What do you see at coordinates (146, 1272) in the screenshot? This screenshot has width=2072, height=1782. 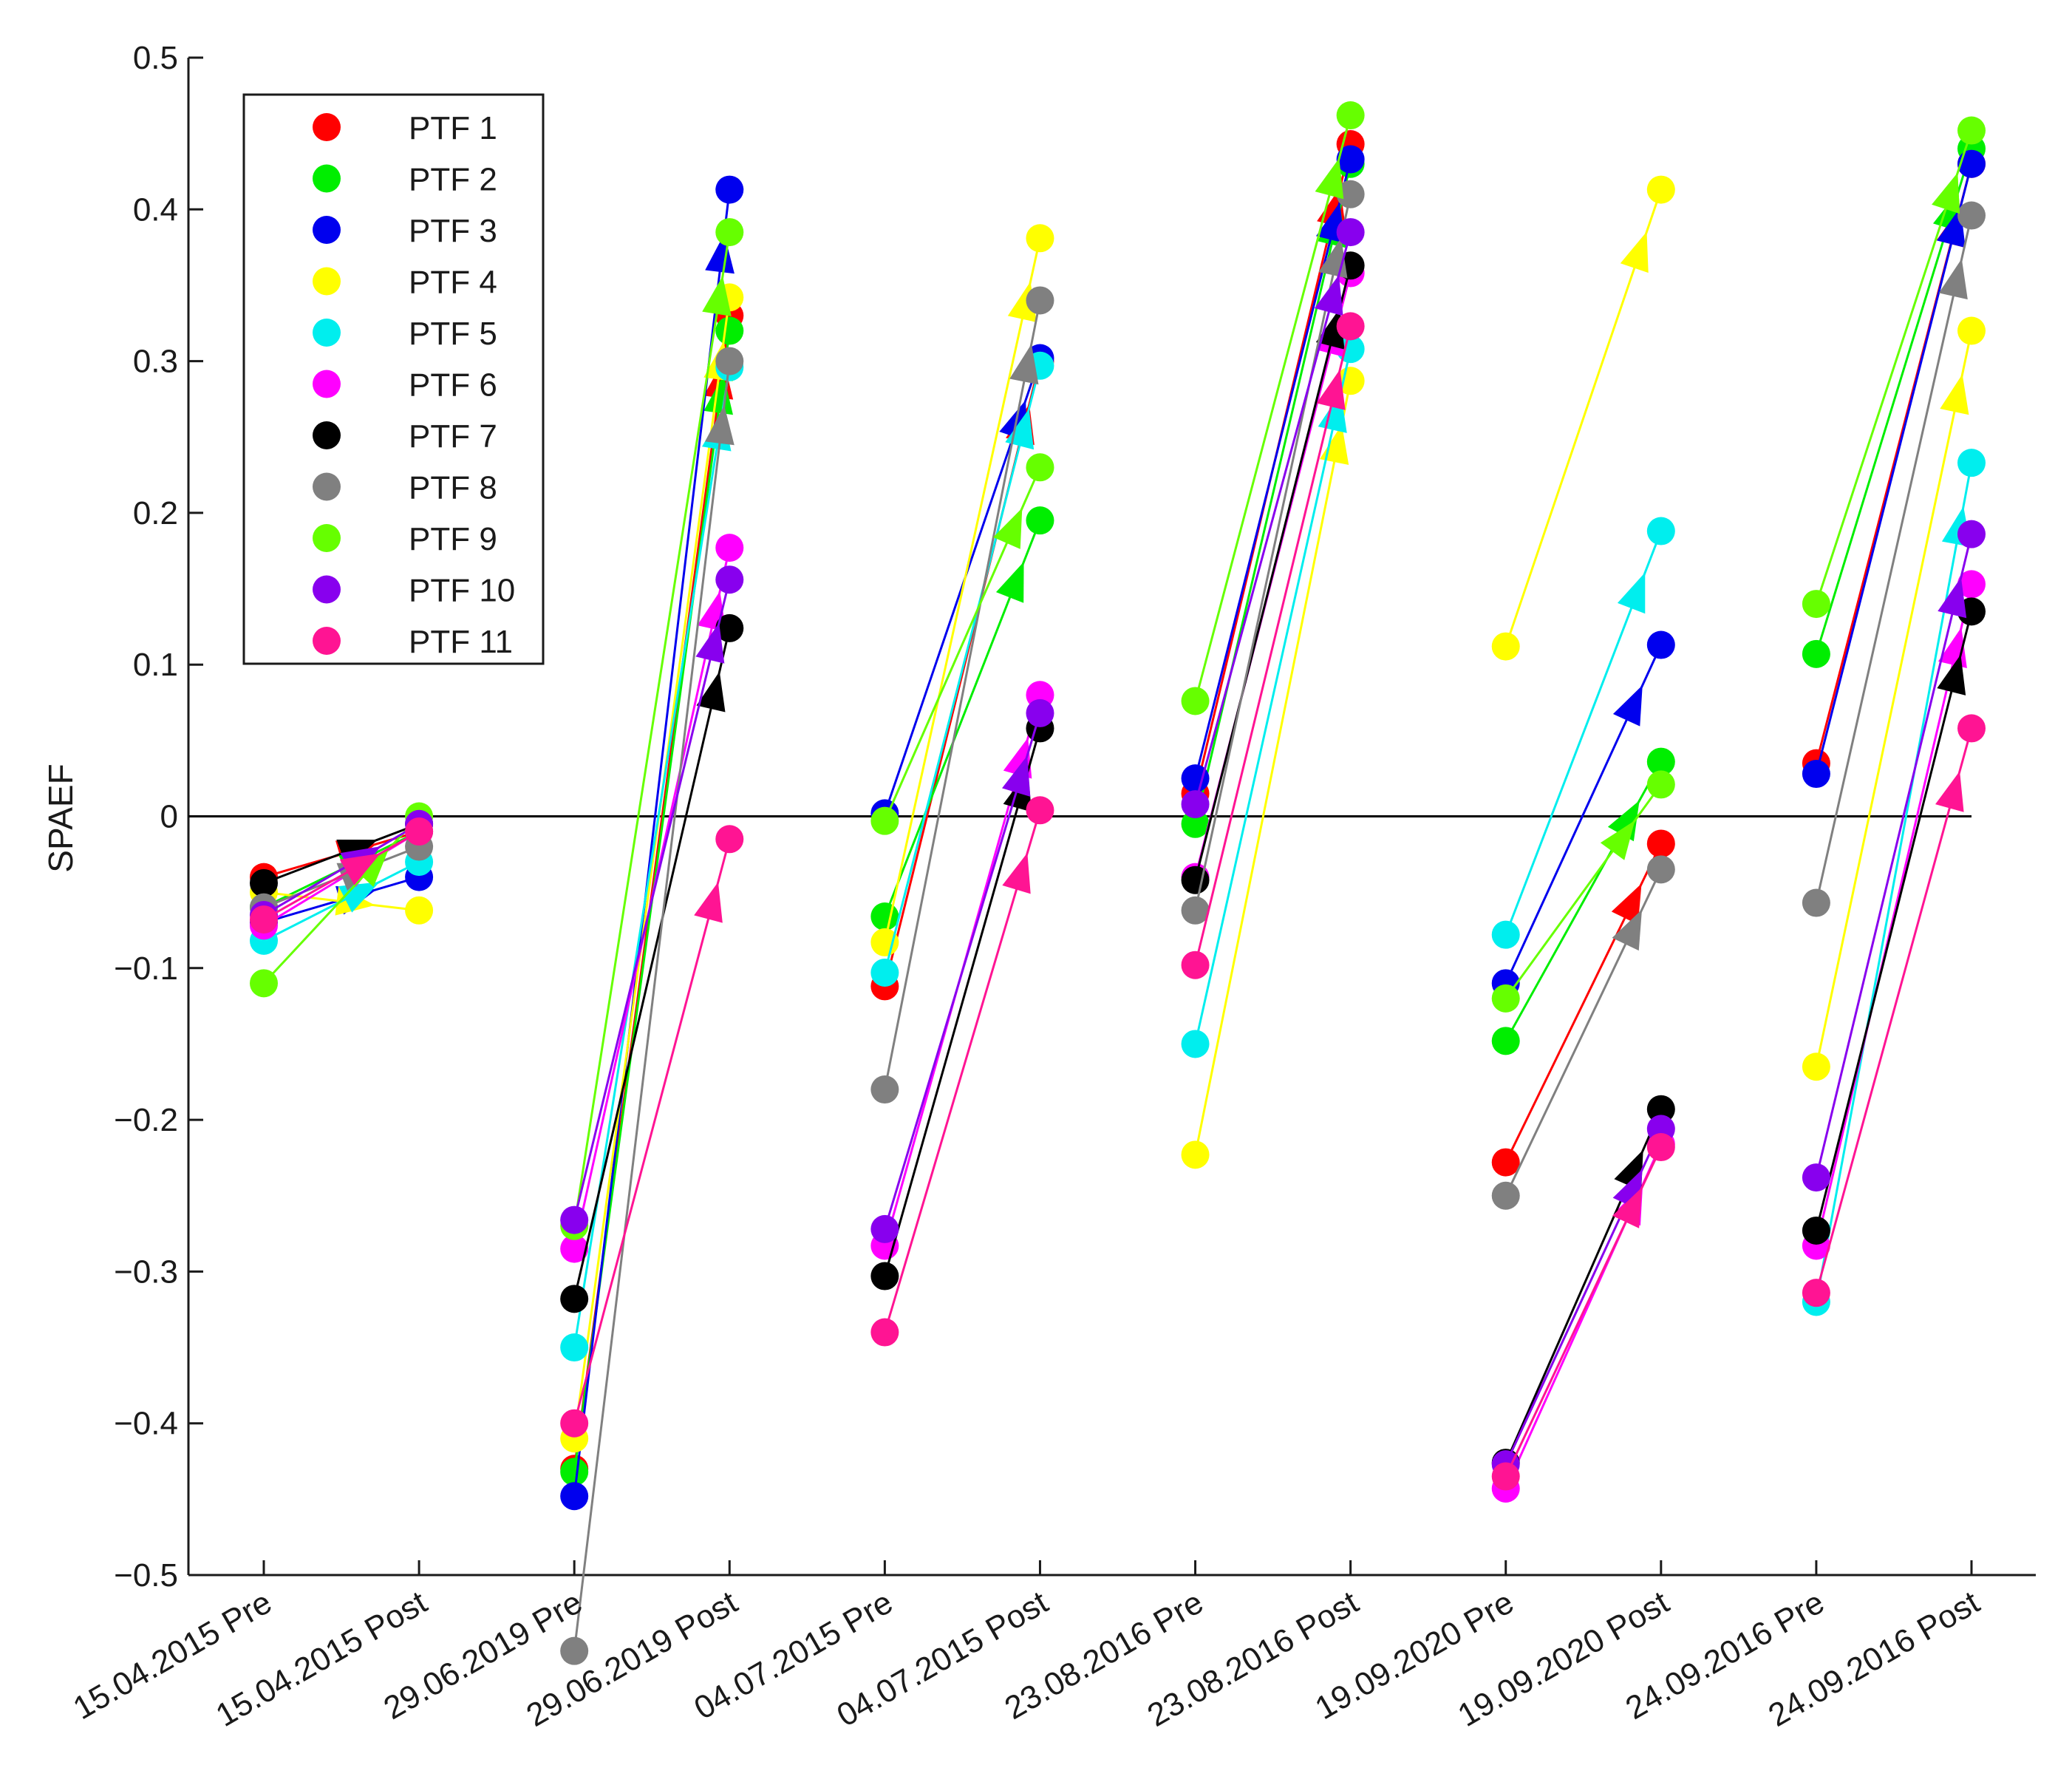 I see `y-tick-label: −0.3` at bounding box center [146, 1272].